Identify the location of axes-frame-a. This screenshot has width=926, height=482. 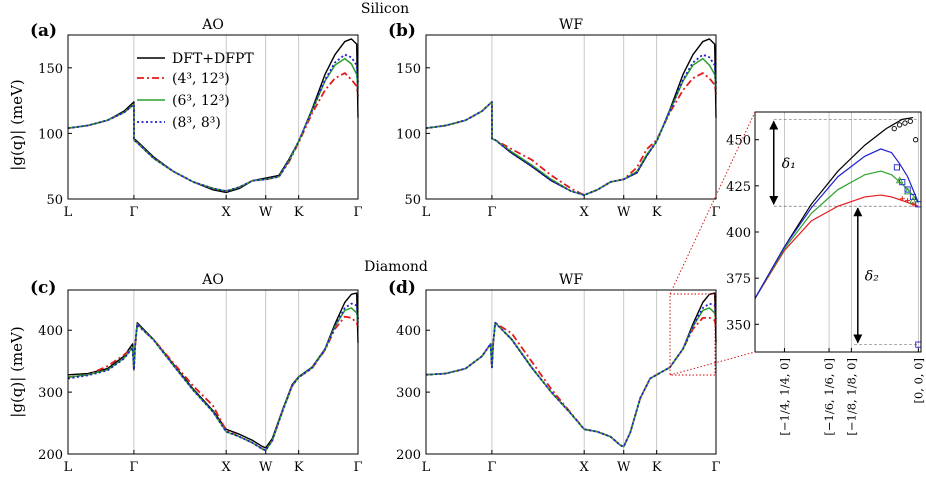
(213, 117).